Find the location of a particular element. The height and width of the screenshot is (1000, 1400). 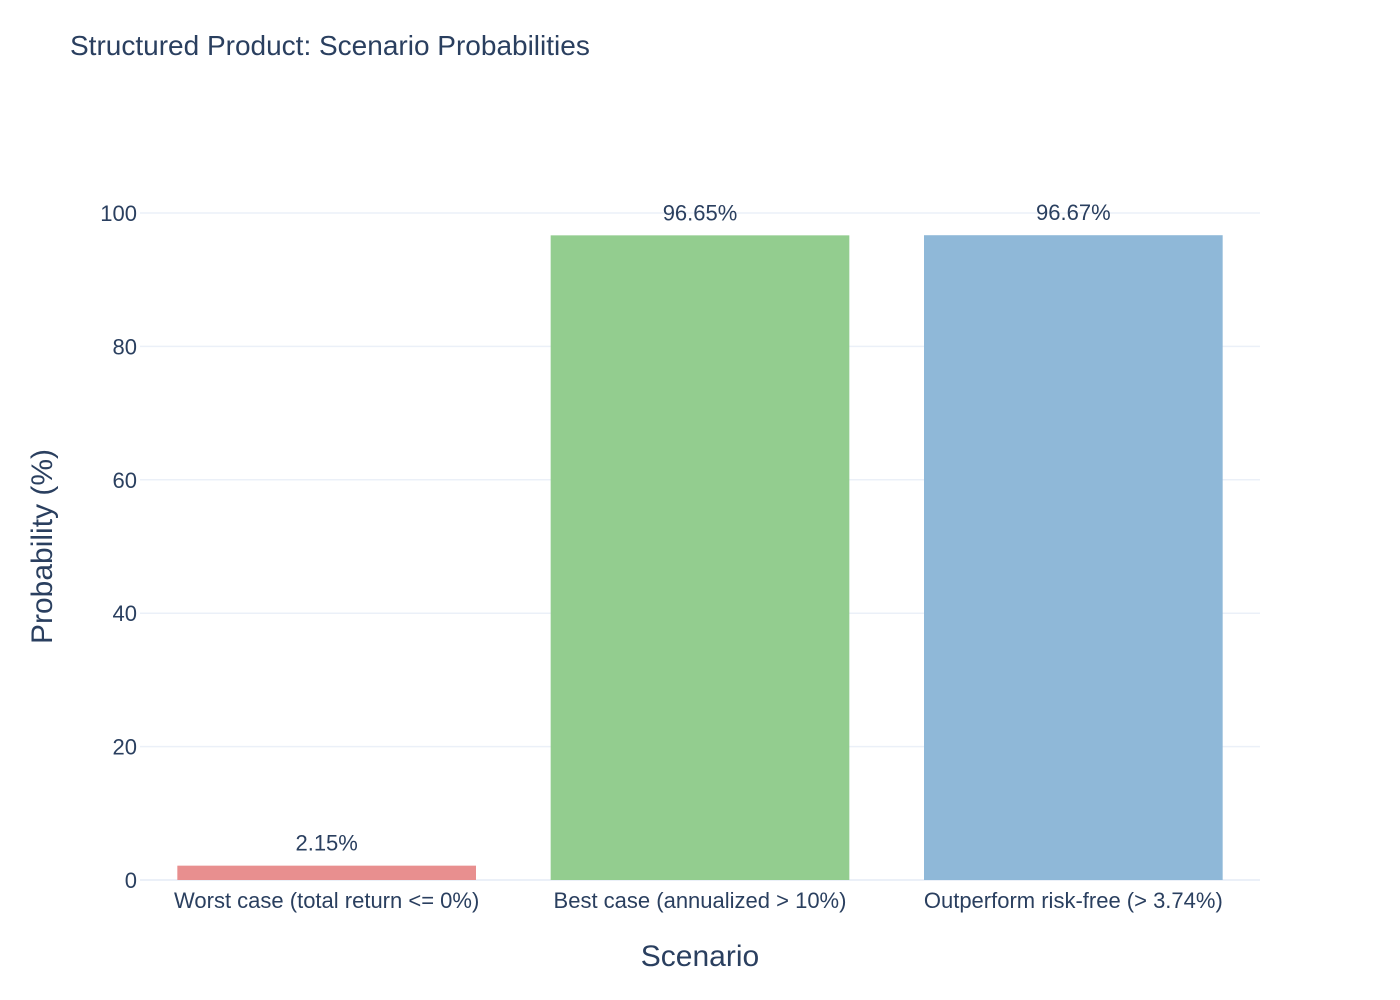

y-tick-label: 0 is located at coordinates (131, 880).